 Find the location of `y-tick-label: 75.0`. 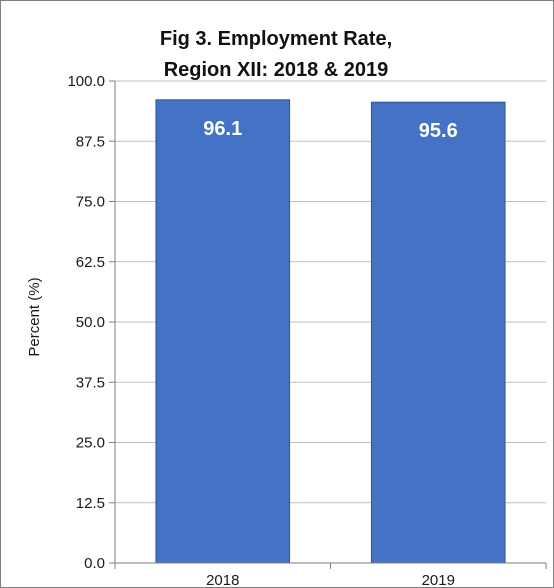

y-tick-label: 75.0 is located at coordinates (90, 202).